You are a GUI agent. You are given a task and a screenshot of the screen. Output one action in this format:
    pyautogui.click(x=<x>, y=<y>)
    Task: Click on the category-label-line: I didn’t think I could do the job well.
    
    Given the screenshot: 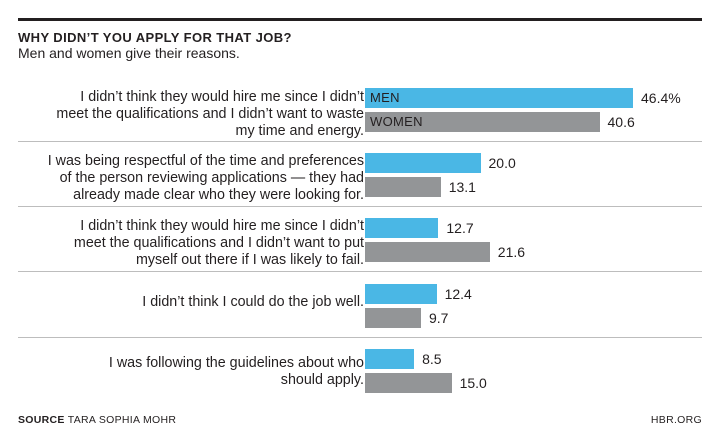 What is the action you would take?
    pyautogui.click(x=253, y=302)
    